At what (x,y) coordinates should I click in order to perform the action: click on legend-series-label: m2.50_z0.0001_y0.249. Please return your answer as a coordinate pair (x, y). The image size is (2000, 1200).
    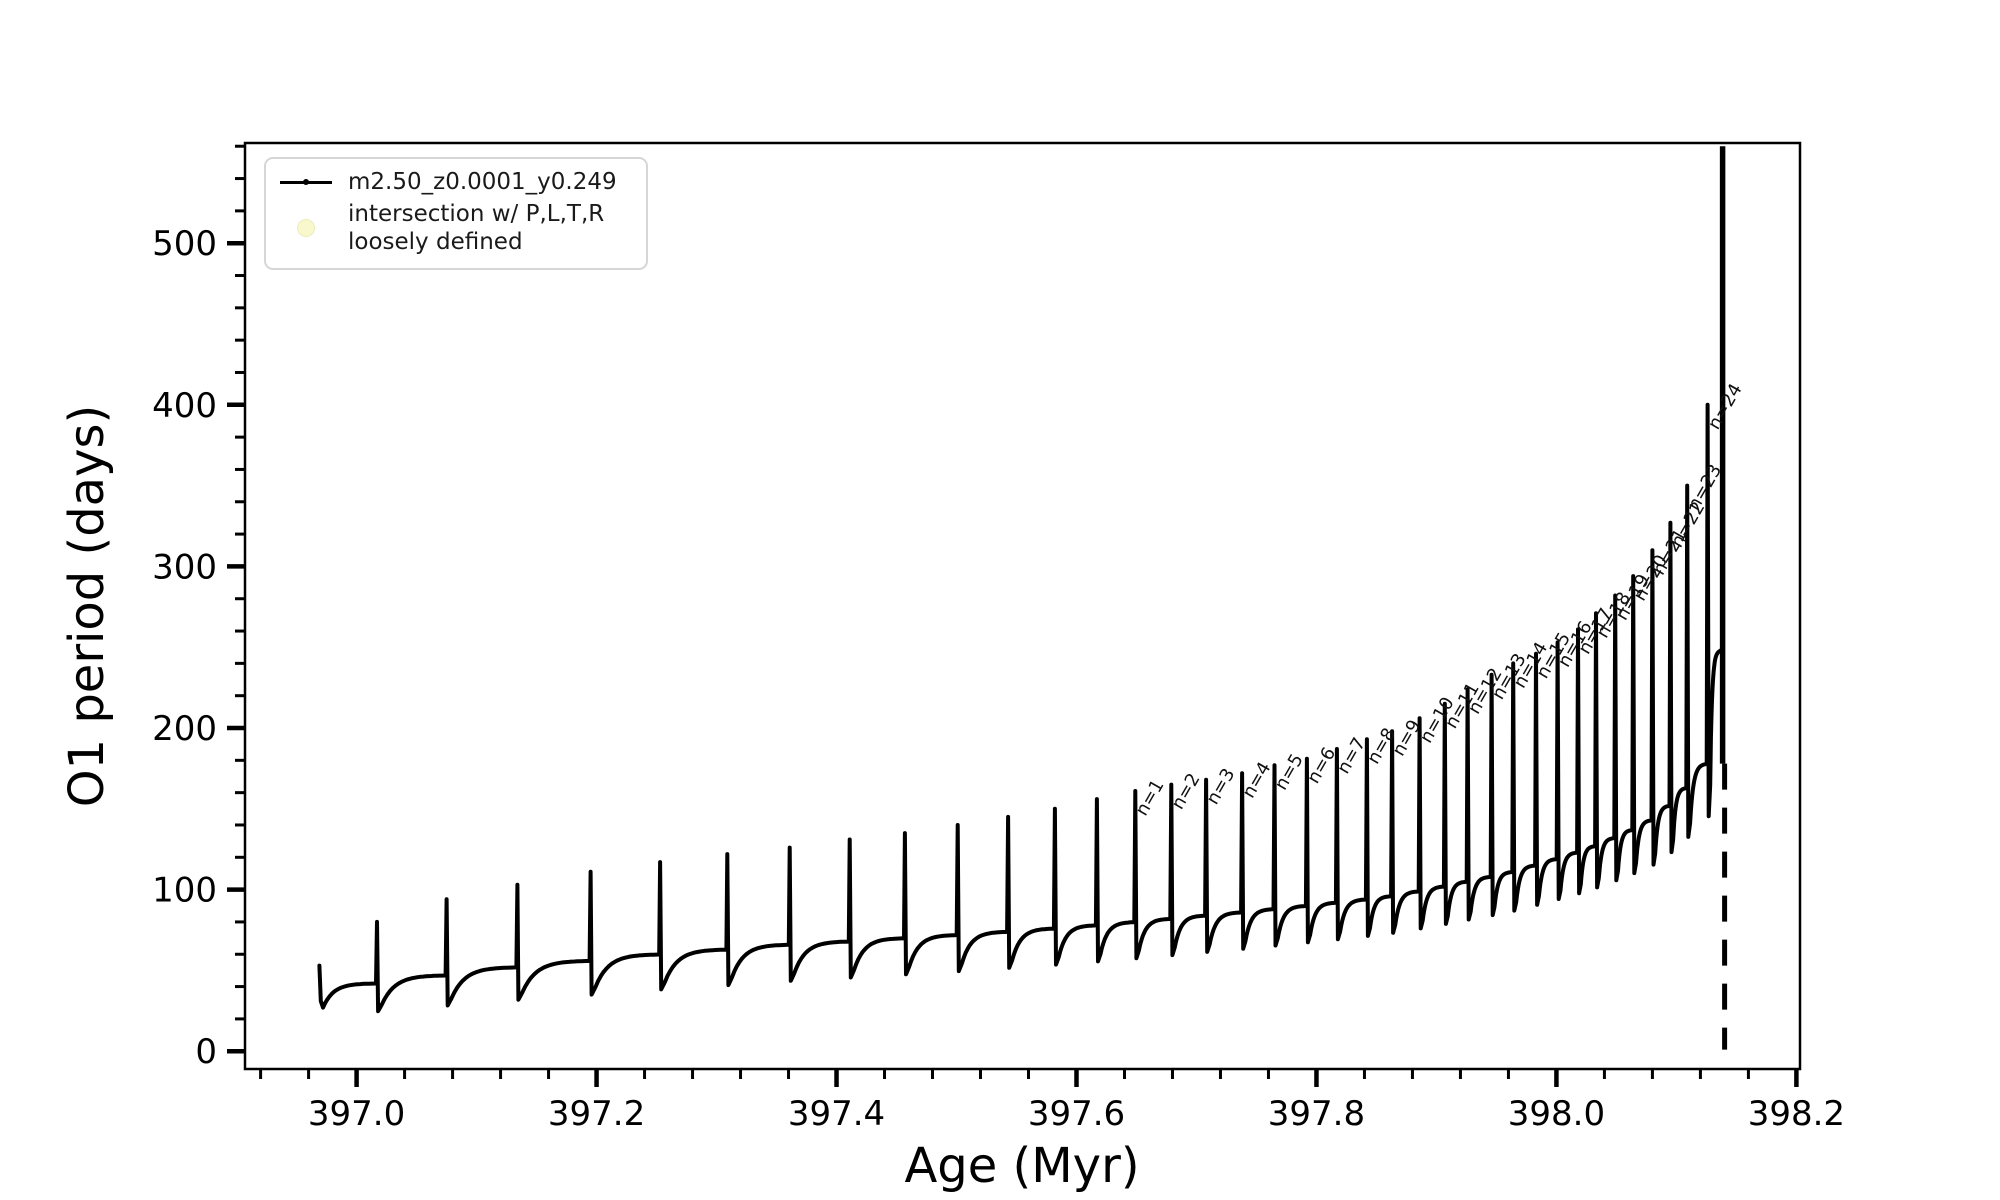
    Looking at the image, I should click on (482, 182).